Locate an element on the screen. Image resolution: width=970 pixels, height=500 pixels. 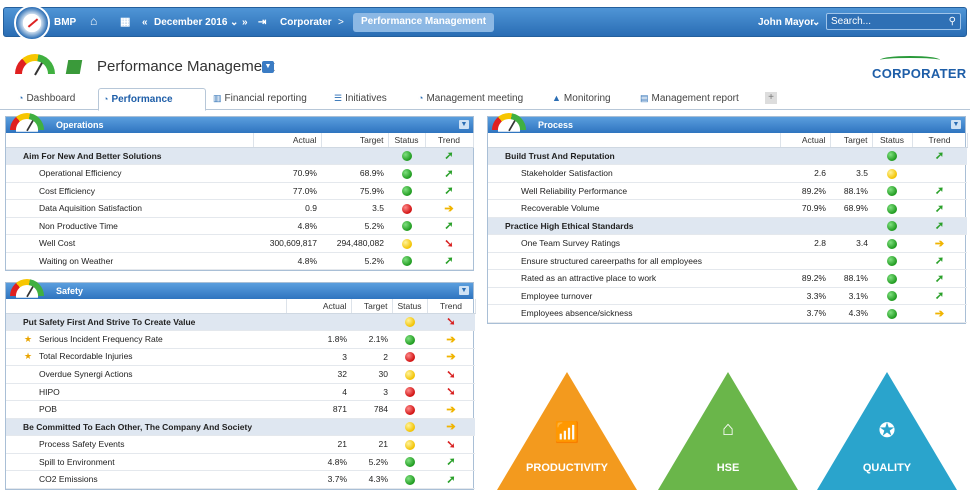
app-logo-icon is located at coordinates (32, 23).